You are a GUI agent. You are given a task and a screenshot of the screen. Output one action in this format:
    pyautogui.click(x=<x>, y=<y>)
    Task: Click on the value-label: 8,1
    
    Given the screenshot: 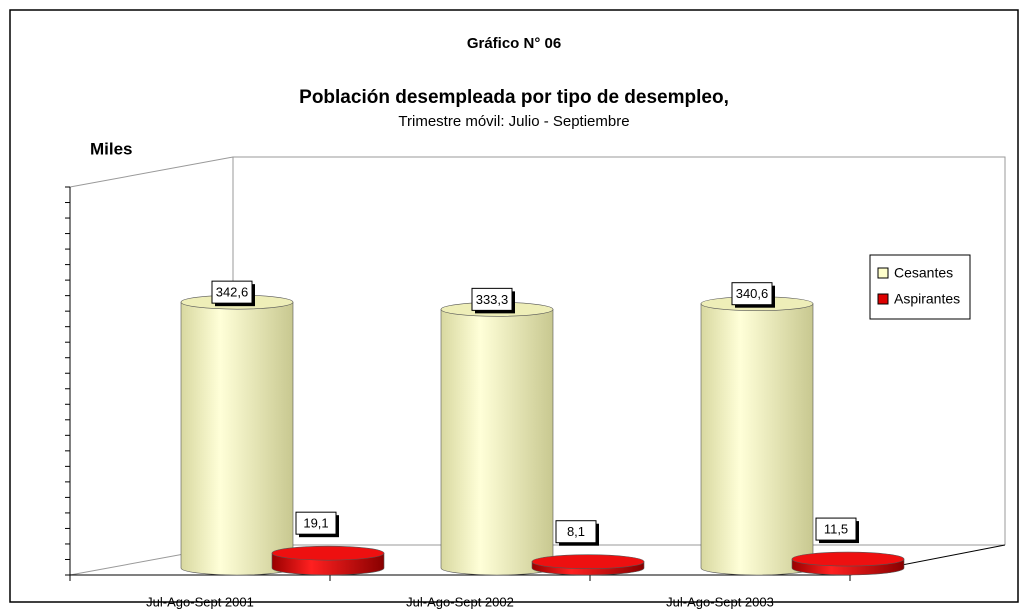 What is the action you would take?
    pyautogui.click(x=576, y=531)
    